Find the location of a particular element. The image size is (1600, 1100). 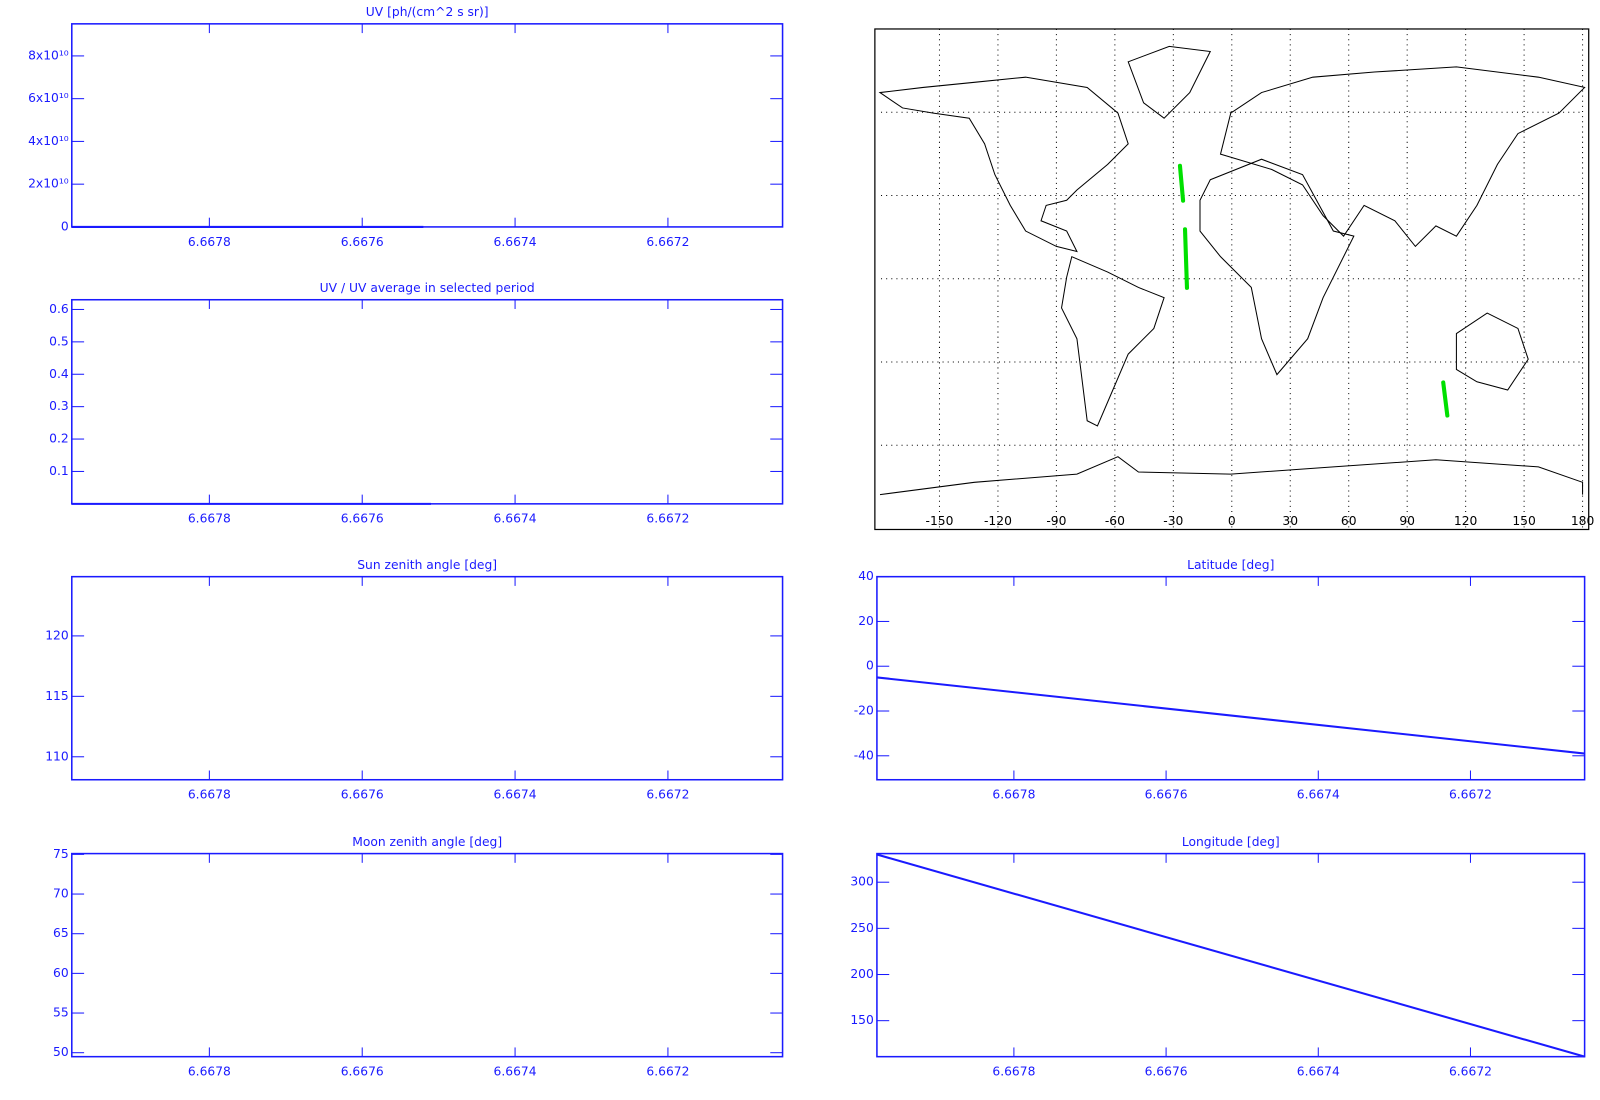

x-tick-label: 120 is located at coordinates (1465, 521).